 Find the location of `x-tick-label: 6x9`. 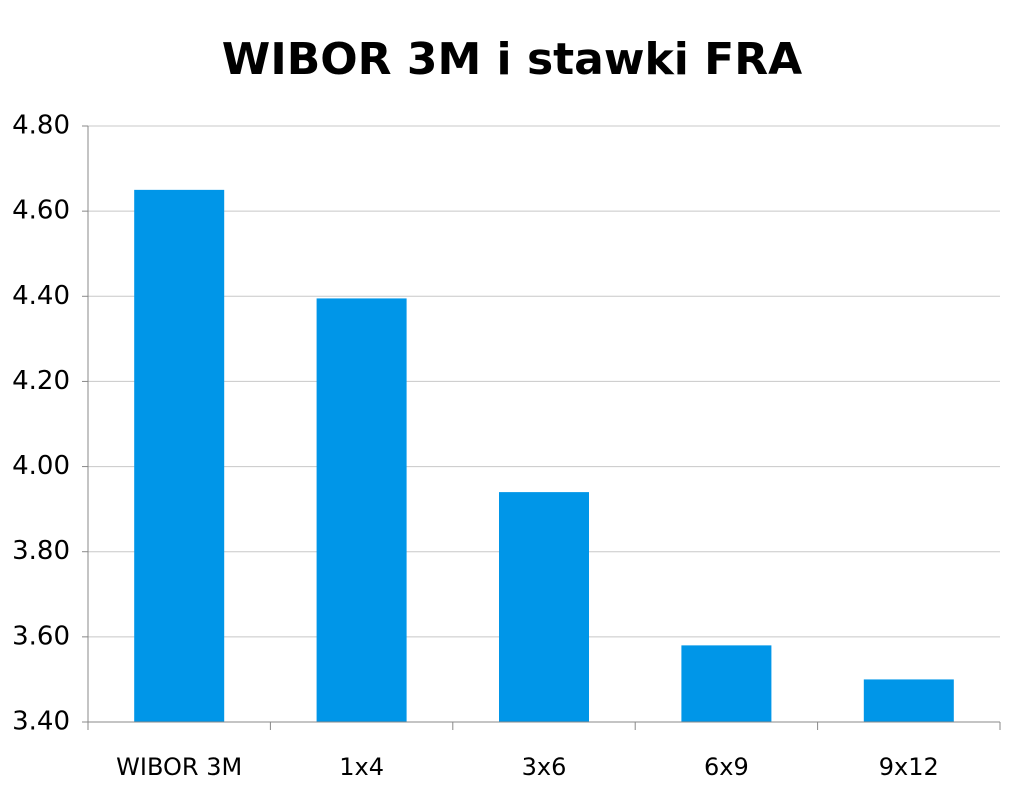

x-tick-label: 6x9 is located at coordinates (726, 767).